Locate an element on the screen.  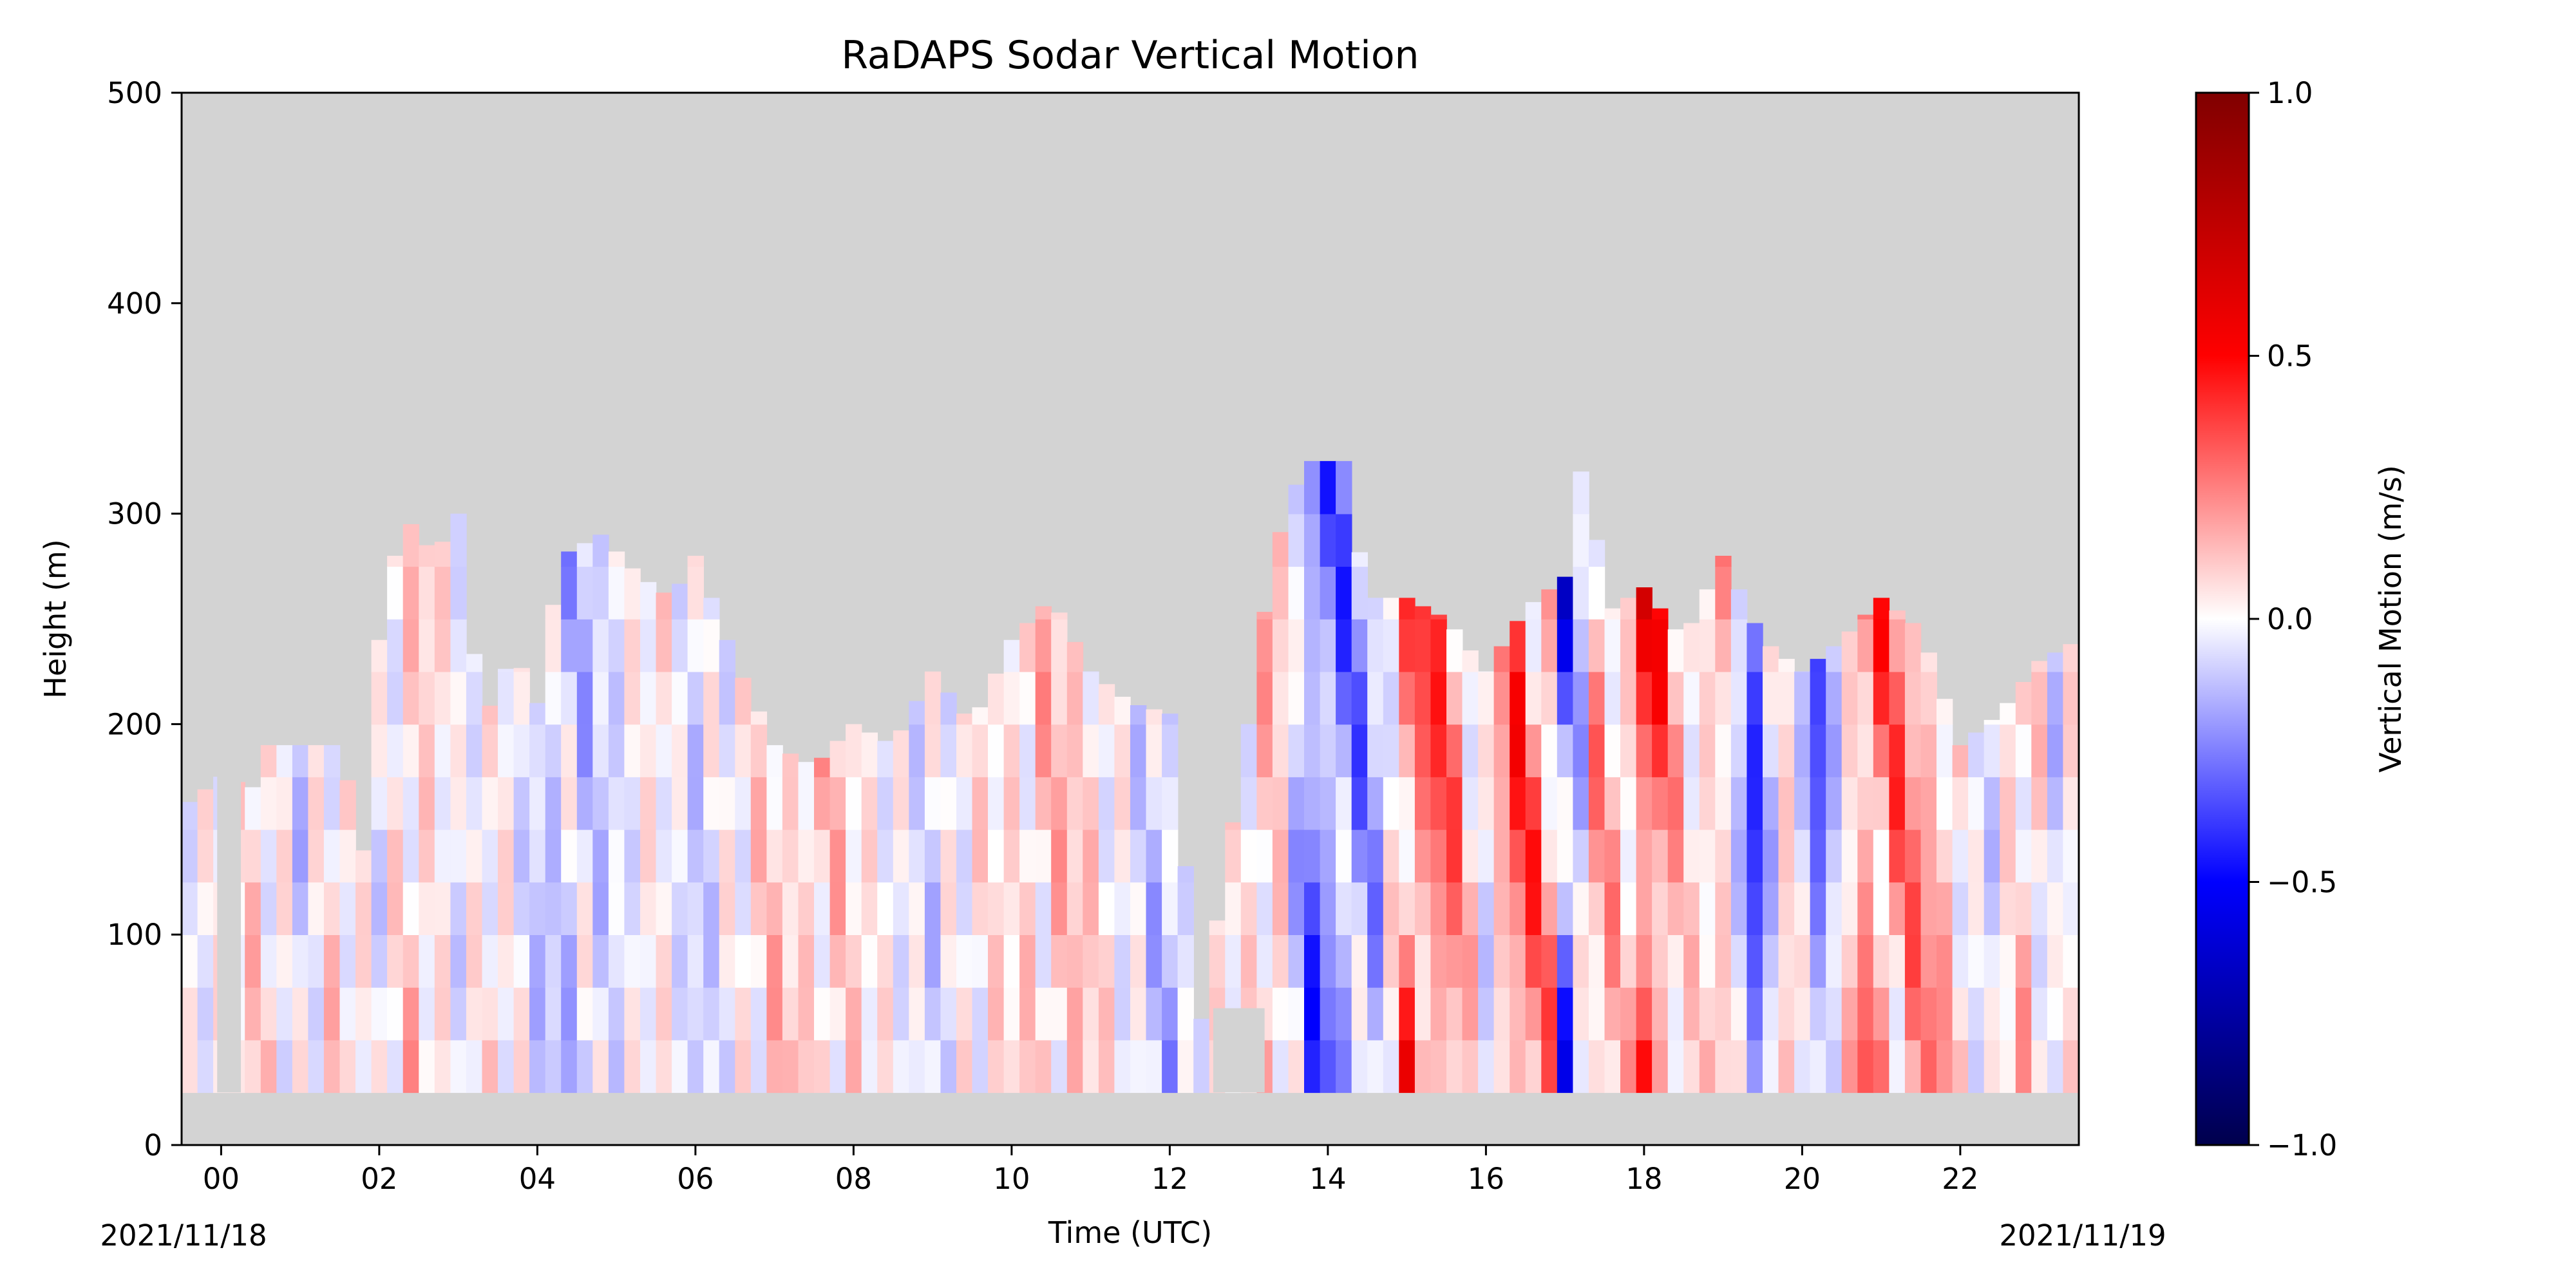
colorbar-title: Vertical Motion (m/s) is located at coordinates (2390, 619).